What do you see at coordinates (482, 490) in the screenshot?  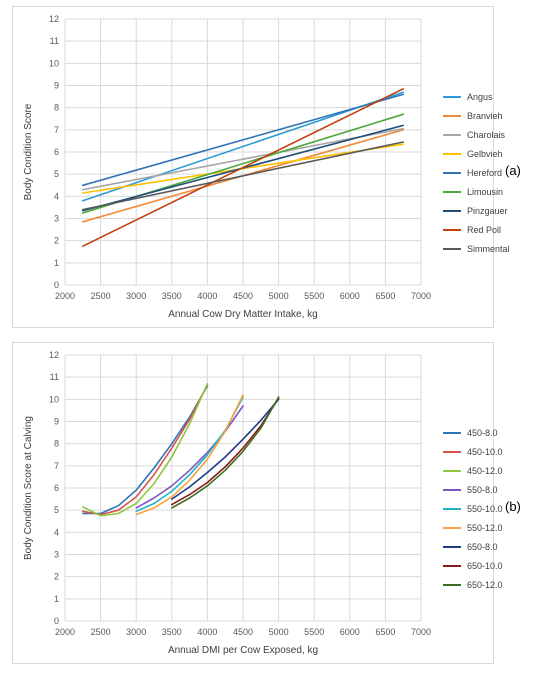 I see `legend-label: 550-8.0` at bounding box center [482, 490].